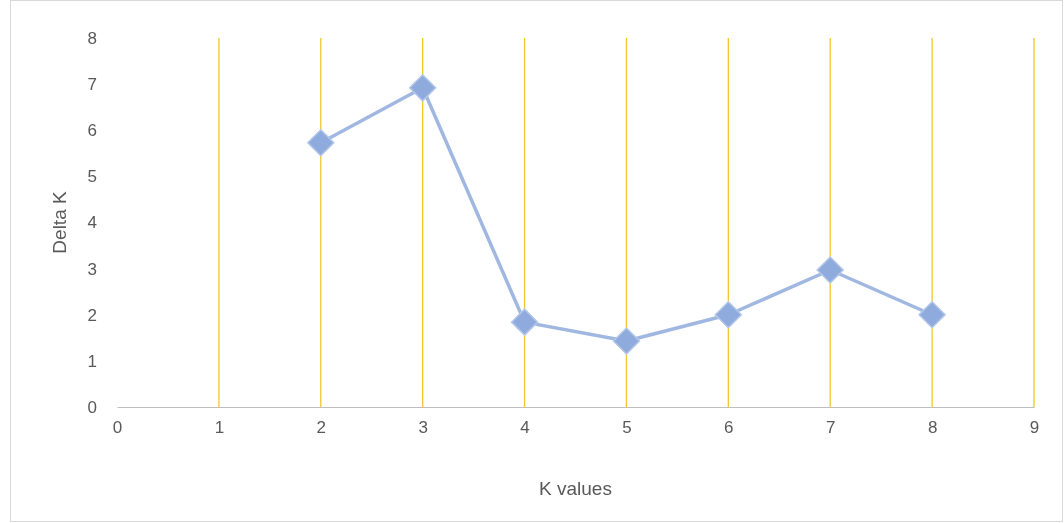 This screenshot has height=523, width=1064. I want to click on x-tick-label: 0, so click(117, 428).